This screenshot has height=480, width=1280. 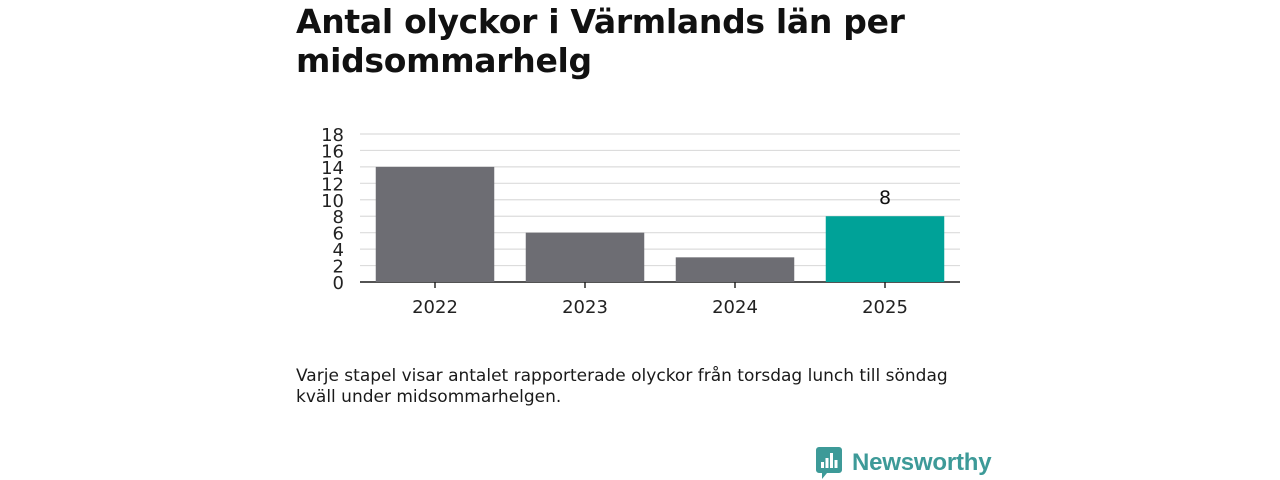 I want to click on y-tick-label: 16, so click(x=332, y=151).